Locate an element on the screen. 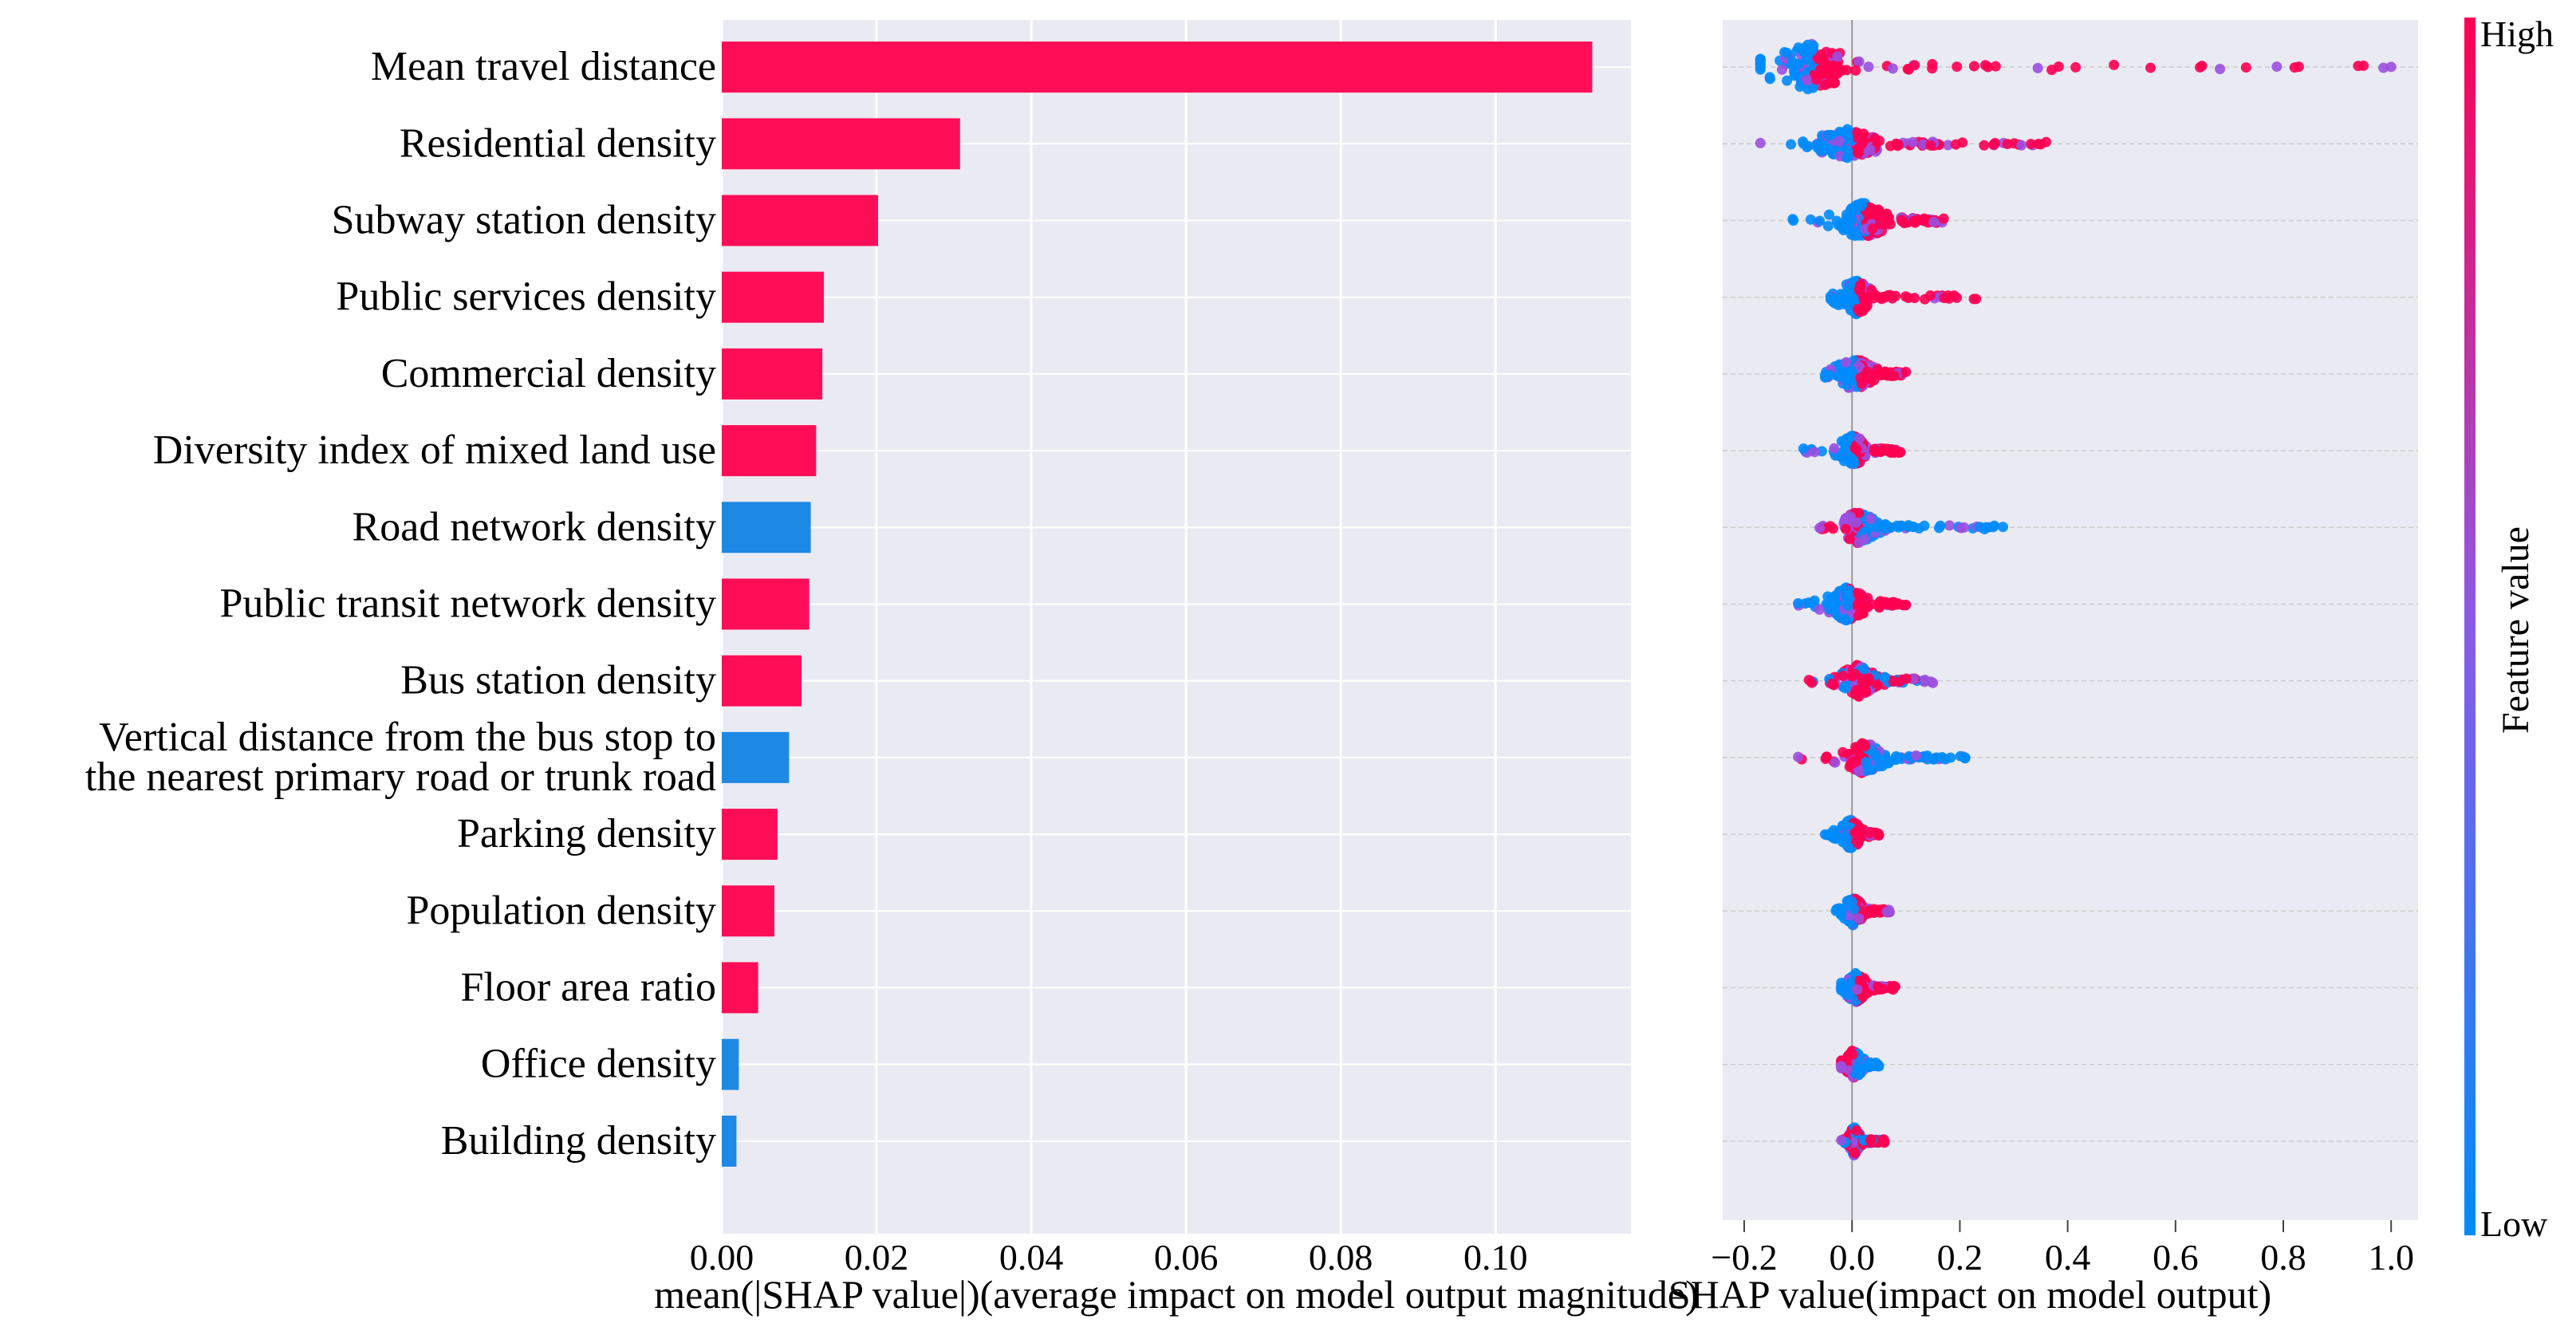 This screenshot has width=2576, height=1339. beeswarm-x-tick-labels: −0.2 0.0 0.2 0.4 0.6 0.8 1.0 is located at coordinates (2062, 1249).